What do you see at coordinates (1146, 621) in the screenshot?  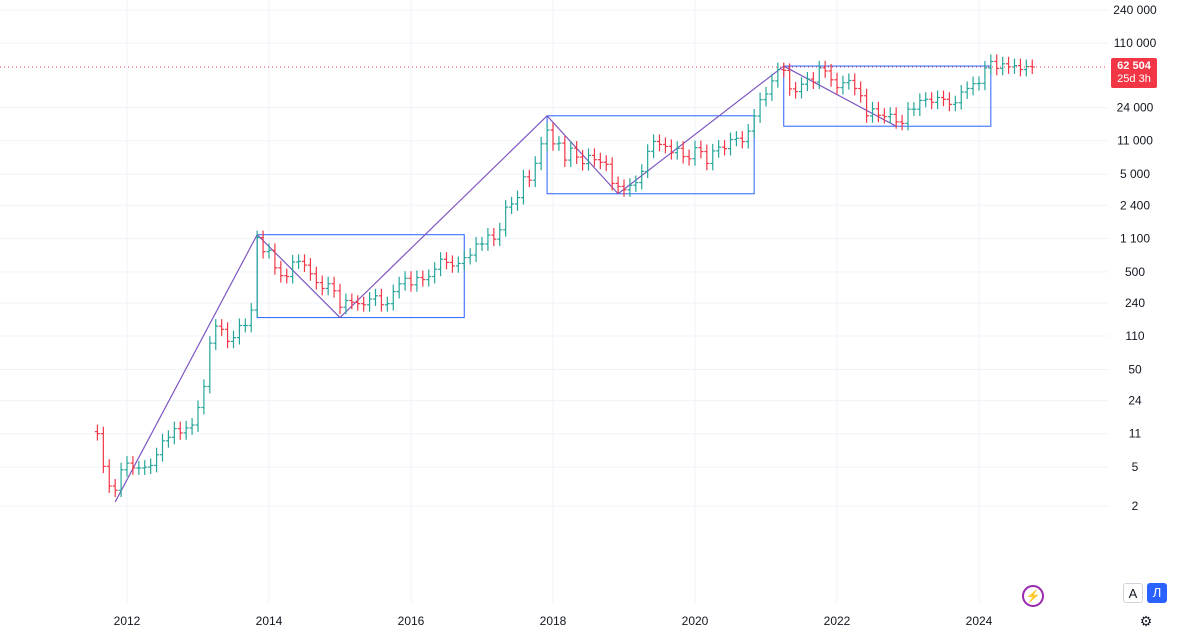 I see `gear-icon: ⚙` at bounding box center [1146, 621].